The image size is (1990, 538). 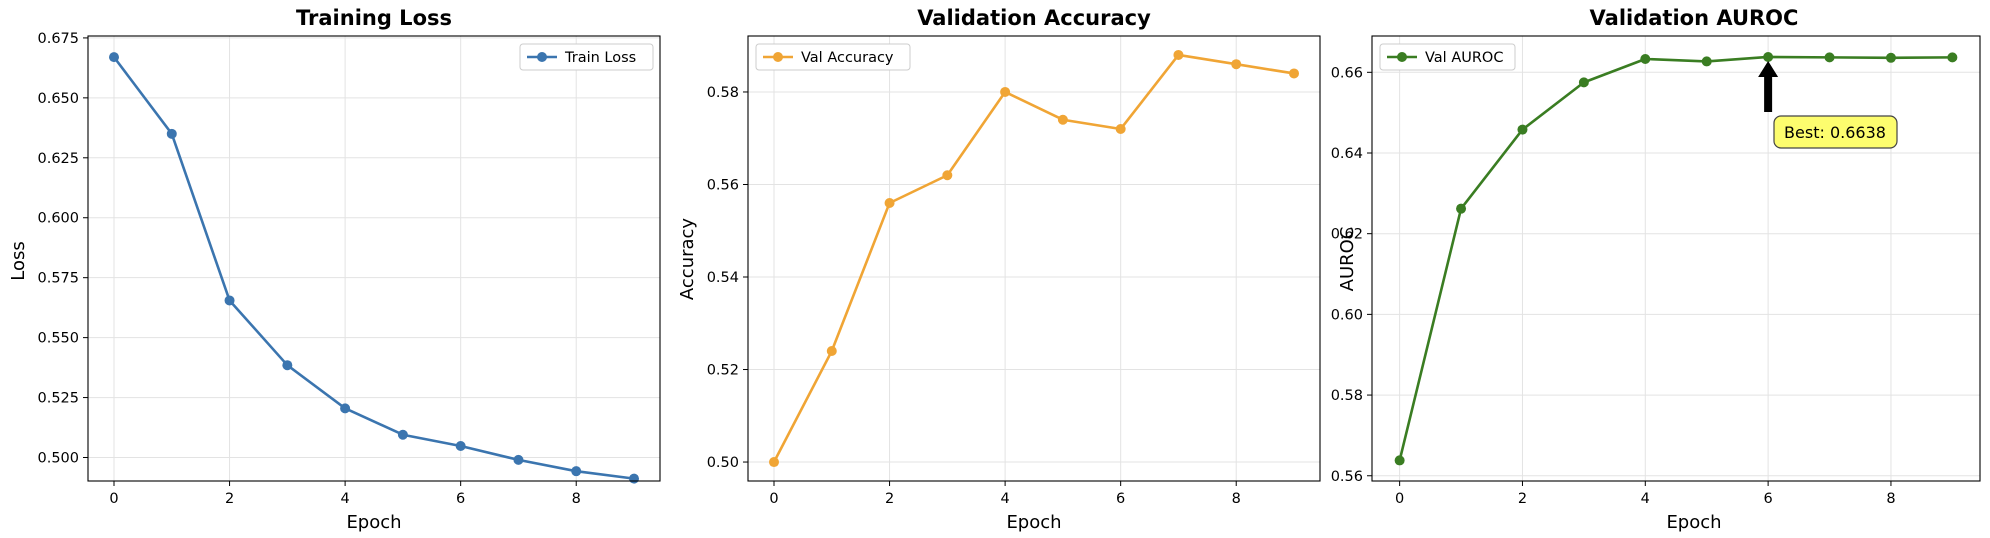 What do you see at coordinates (1835, 132) in the screenshot?
I see `annotation-text: Best: 0.6638` at bounding box center [1835, 132].